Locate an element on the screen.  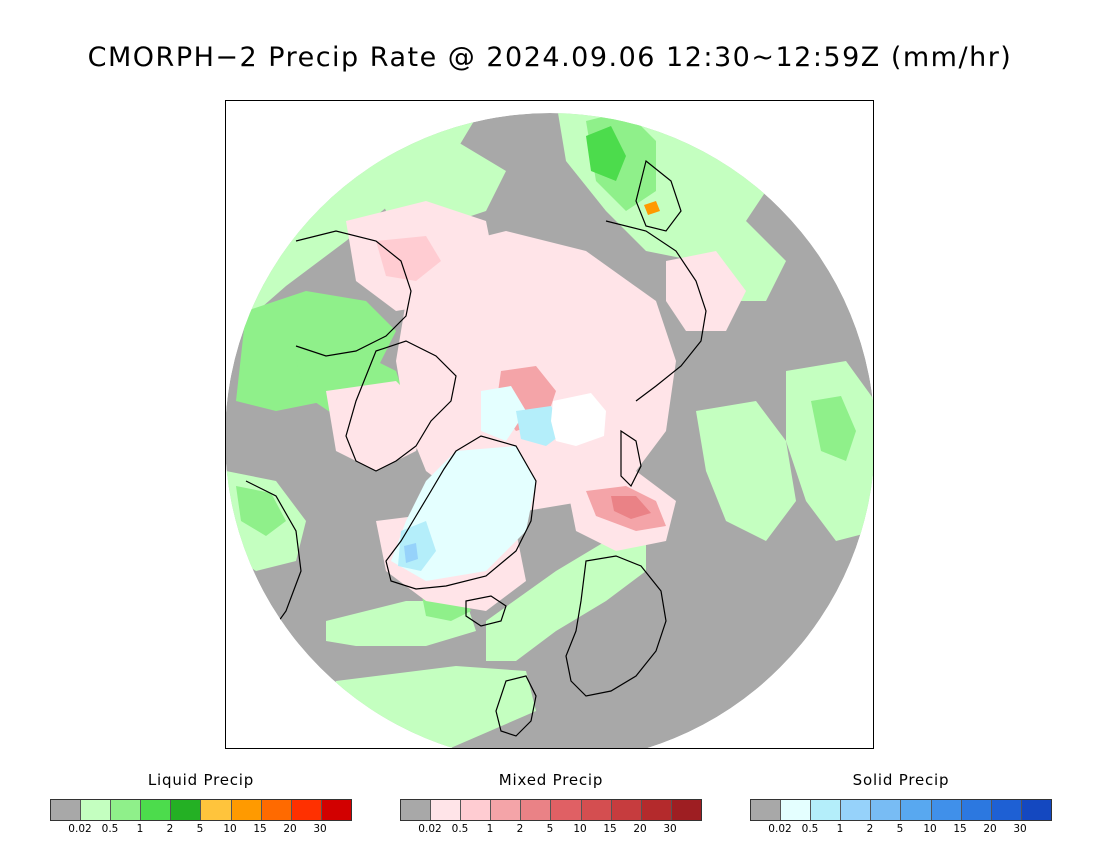
legend-liquid: Liquid Precip 0.02 0.5 1 2 5 10 15 20 30 is located at coordinates (201, 805).